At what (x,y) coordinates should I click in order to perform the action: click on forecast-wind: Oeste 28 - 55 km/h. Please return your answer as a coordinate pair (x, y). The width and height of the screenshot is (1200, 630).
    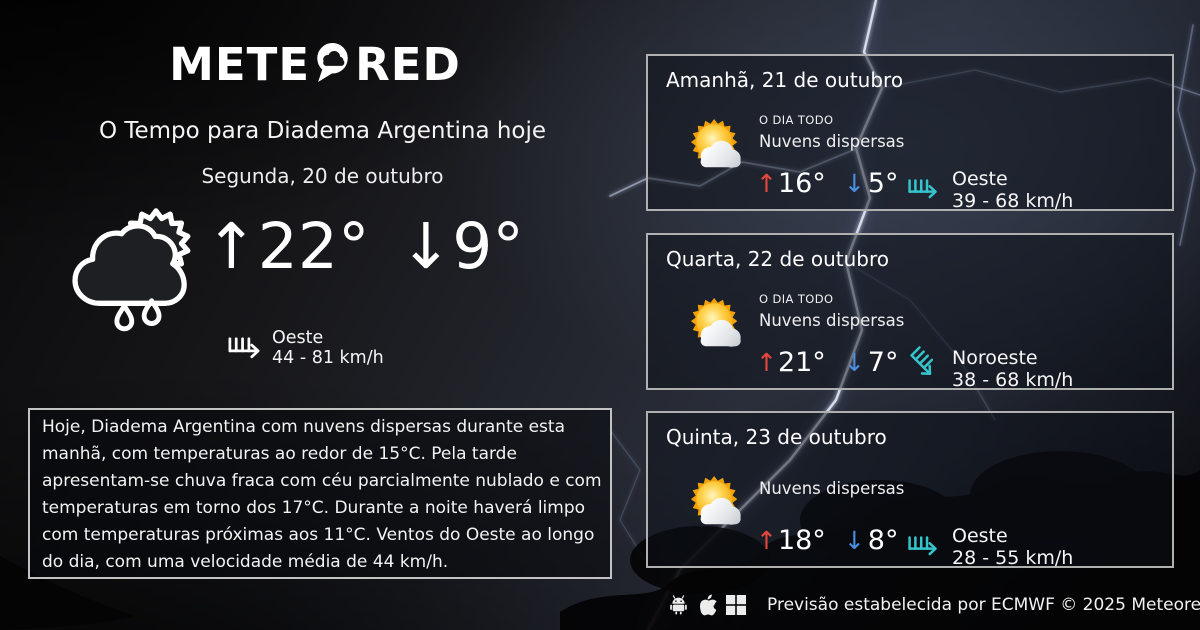
    Looking at the image, I should click on (989, 547).